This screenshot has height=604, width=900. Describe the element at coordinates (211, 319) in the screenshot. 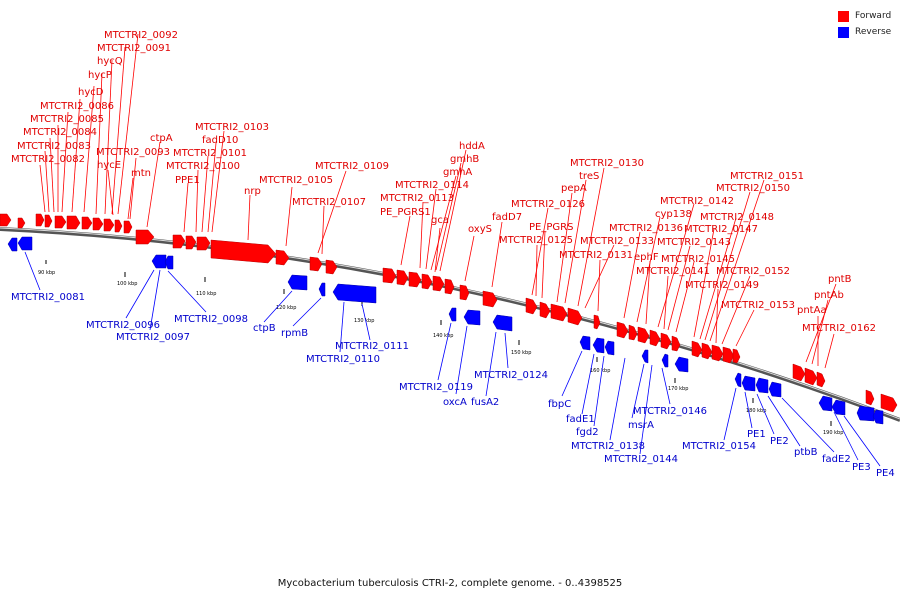

I see `gene-label: MTCTRI2_0098` at that location.